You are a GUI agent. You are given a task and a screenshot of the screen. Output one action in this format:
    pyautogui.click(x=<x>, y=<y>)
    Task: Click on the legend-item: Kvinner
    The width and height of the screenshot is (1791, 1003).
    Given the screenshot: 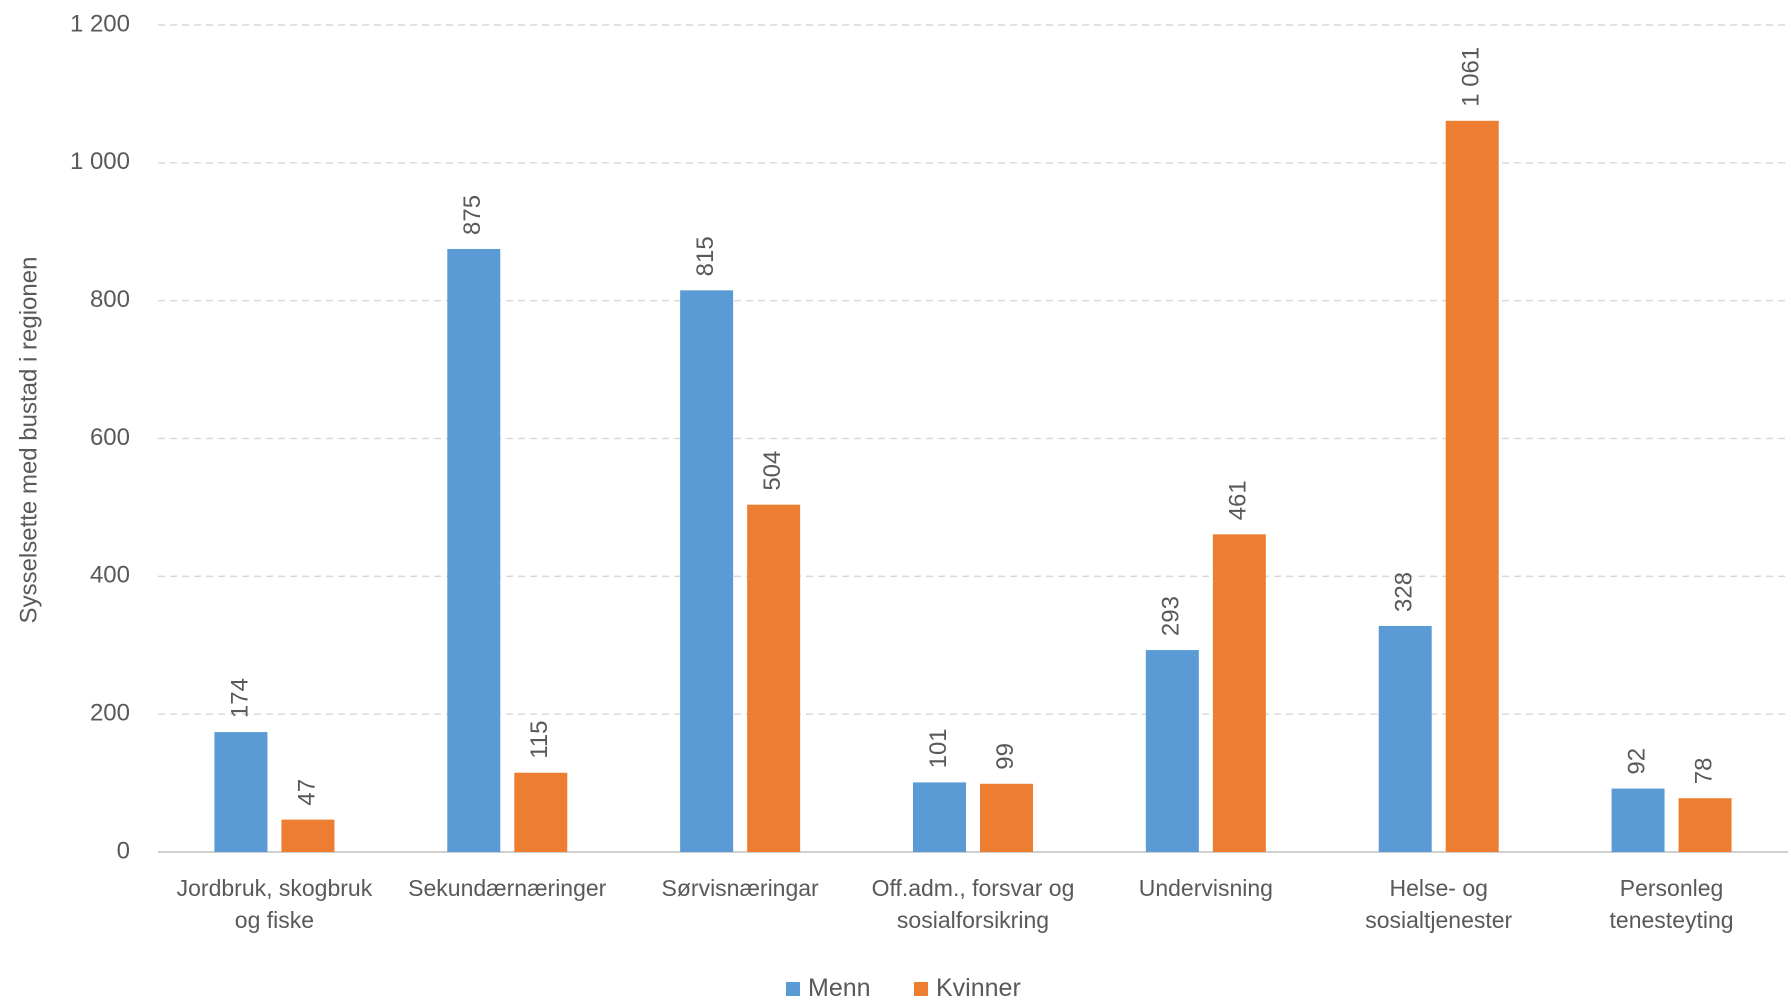 What is the action you would take?
    pyautogui.click(x=967, y=988)
    